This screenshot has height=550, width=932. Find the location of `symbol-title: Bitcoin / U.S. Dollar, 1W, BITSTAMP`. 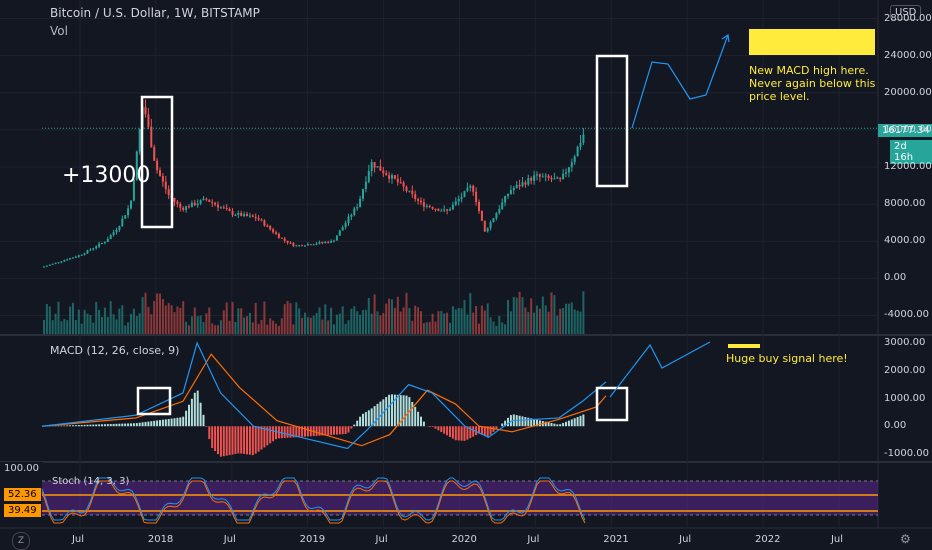

symbol-title: Bitcoin / U.S. Dollar, 1W, BITSTAMP is located at coordinates (155, 13).